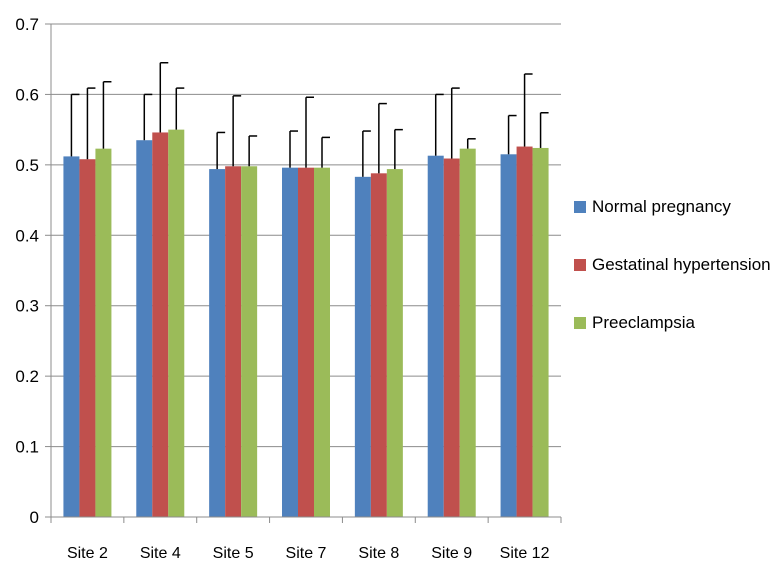 The image size is (774, 567). Describe the element at coordinates (27, 165) in the screenshot. I see `y-tick-label: 0.5` at that location.